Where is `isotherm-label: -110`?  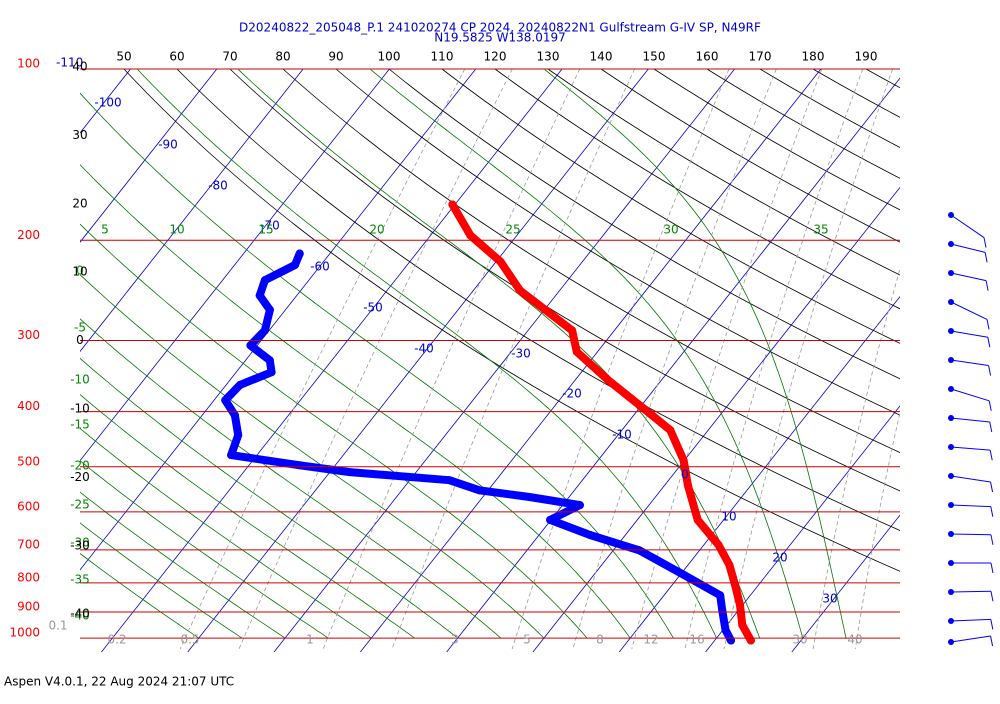
isotherm-label: -110 is located at coordinates (69, 63).